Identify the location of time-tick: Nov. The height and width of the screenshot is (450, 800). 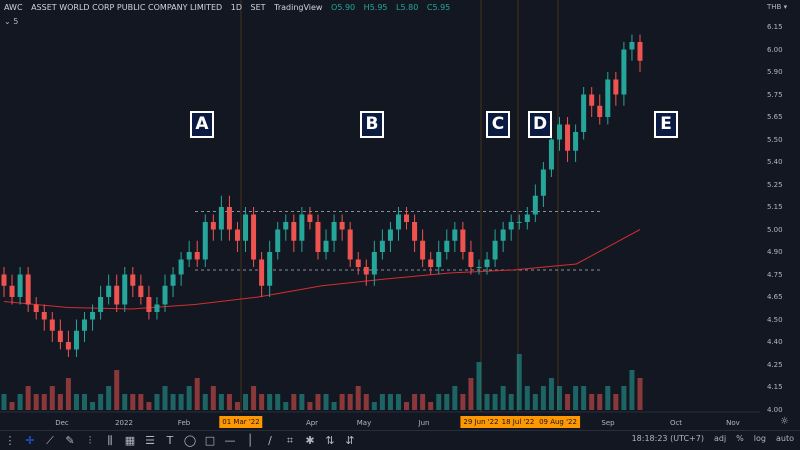
(733, 423).